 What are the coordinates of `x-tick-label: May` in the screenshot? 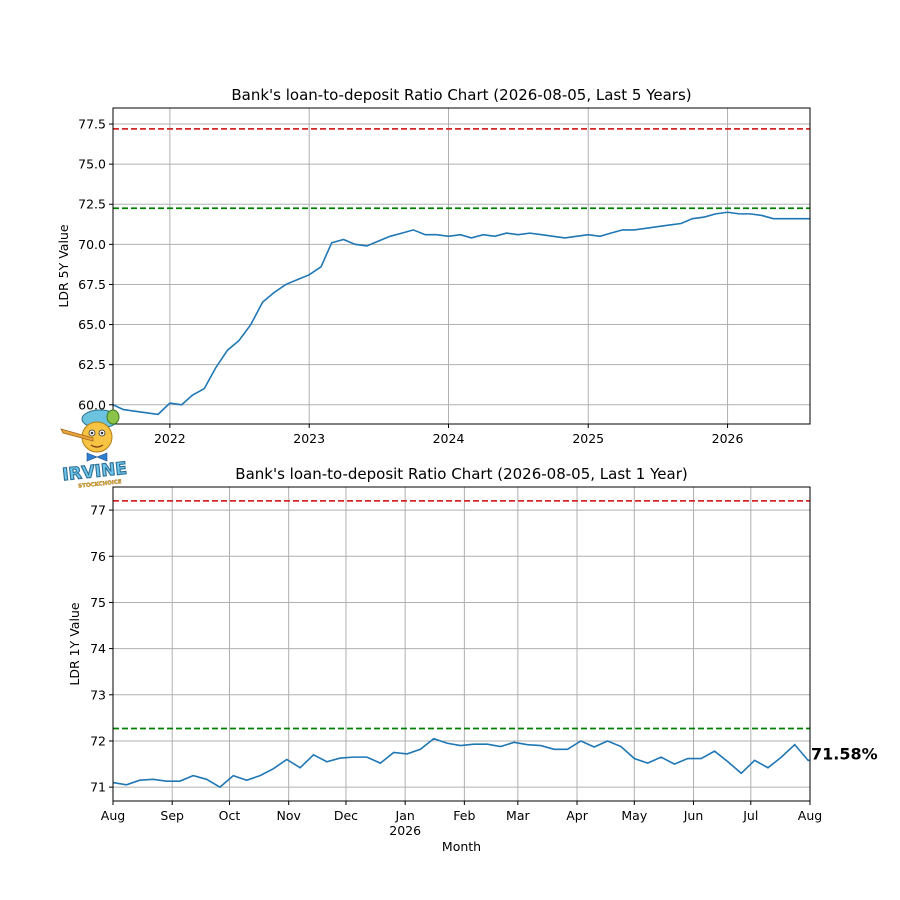 It's located at (634, 815).